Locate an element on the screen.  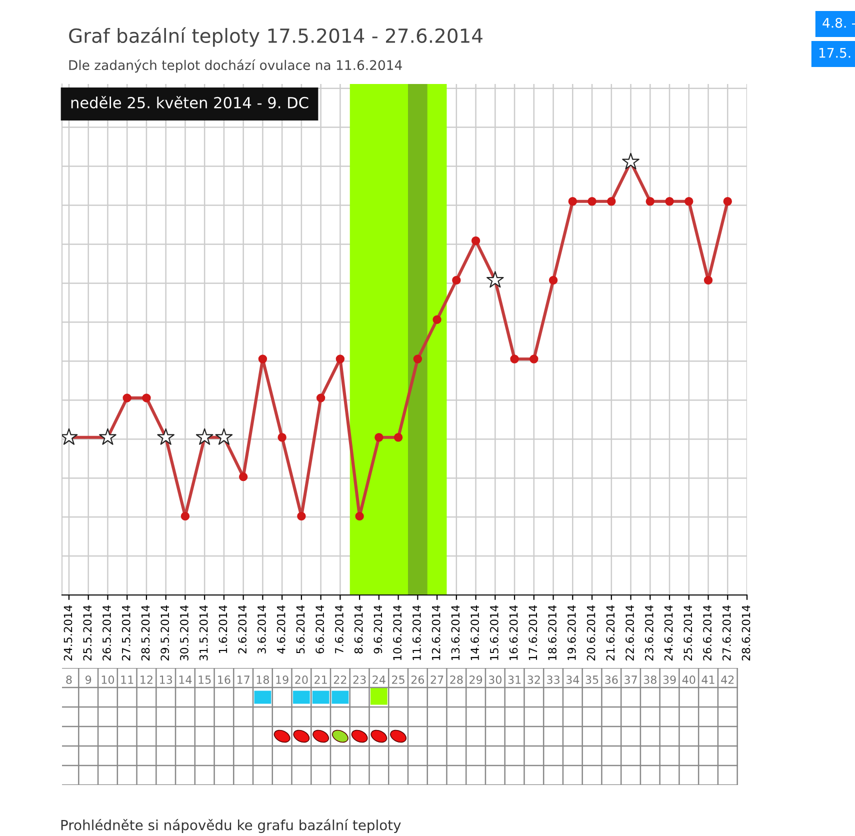
x-tick-label: 14.6.2014 is located at coordinates (475, 632).